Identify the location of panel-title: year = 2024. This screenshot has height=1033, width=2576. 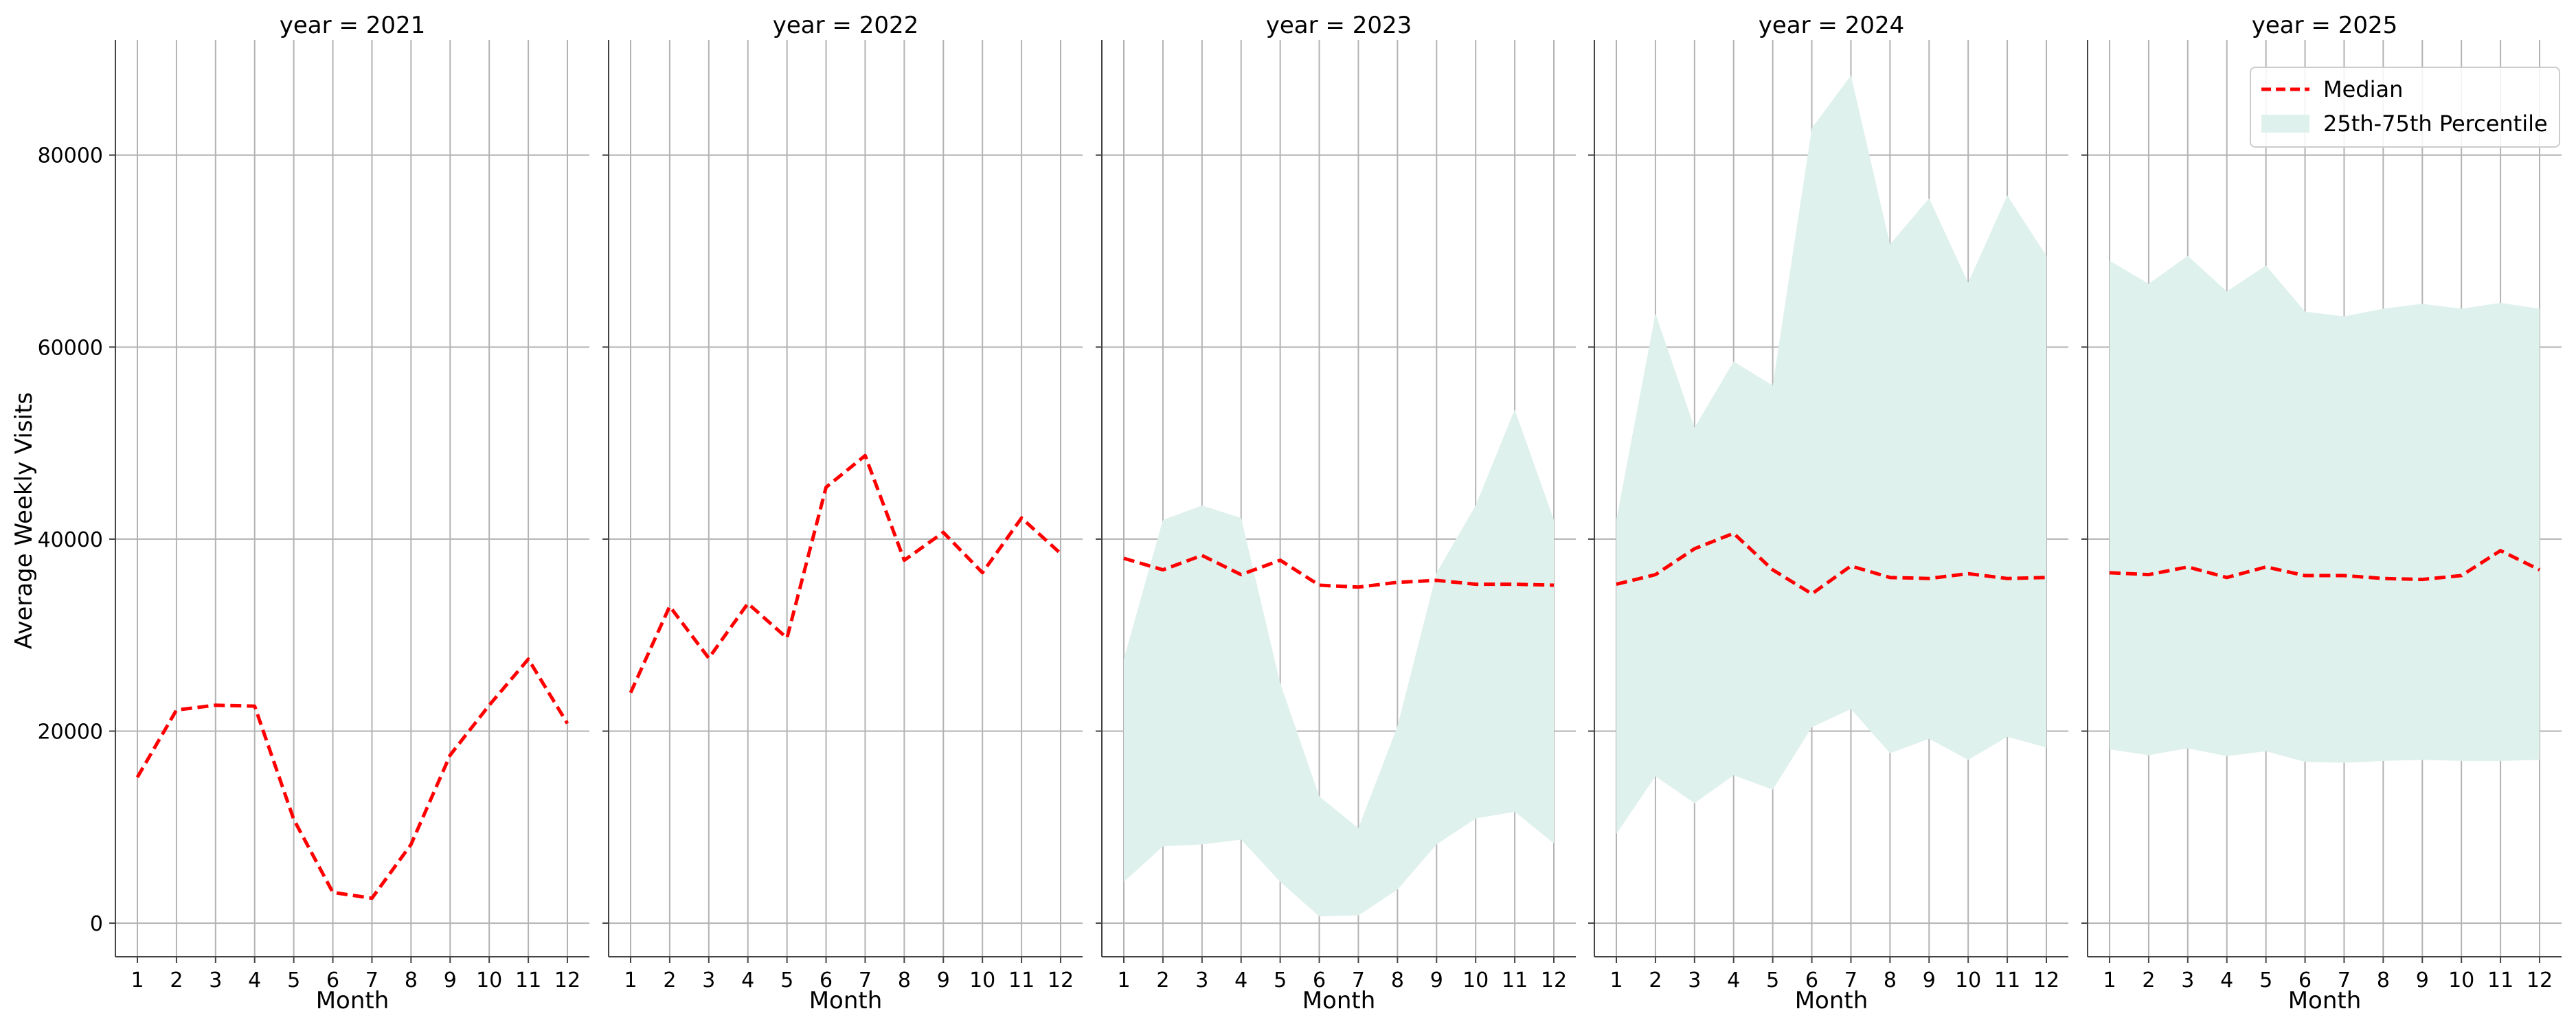
(1831, 26).